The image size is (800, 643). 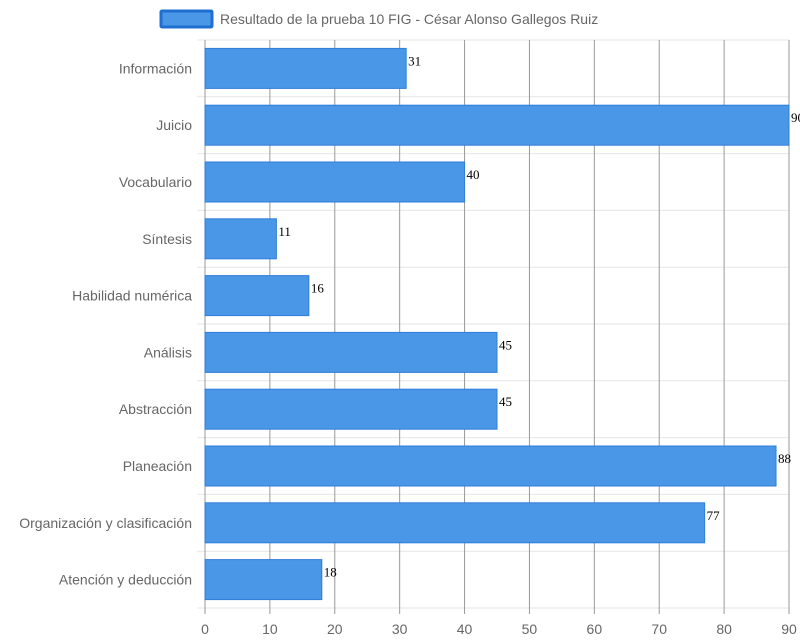 What do you see at coordinates (168, 352) in the screenshot?
I see `category-label: Análisis` at bounding box center [168, 352].